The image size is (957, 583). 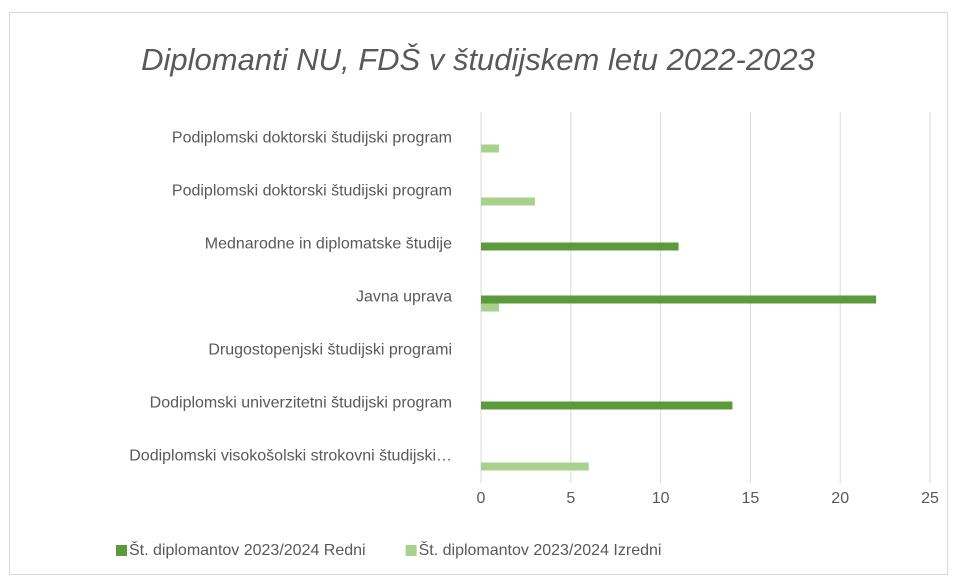 What do you see at coordinates (330, 350) in the screenshot?
I see `y-tick-label: Drugostopenjski študijski programi` at bounding box center [330, 350].